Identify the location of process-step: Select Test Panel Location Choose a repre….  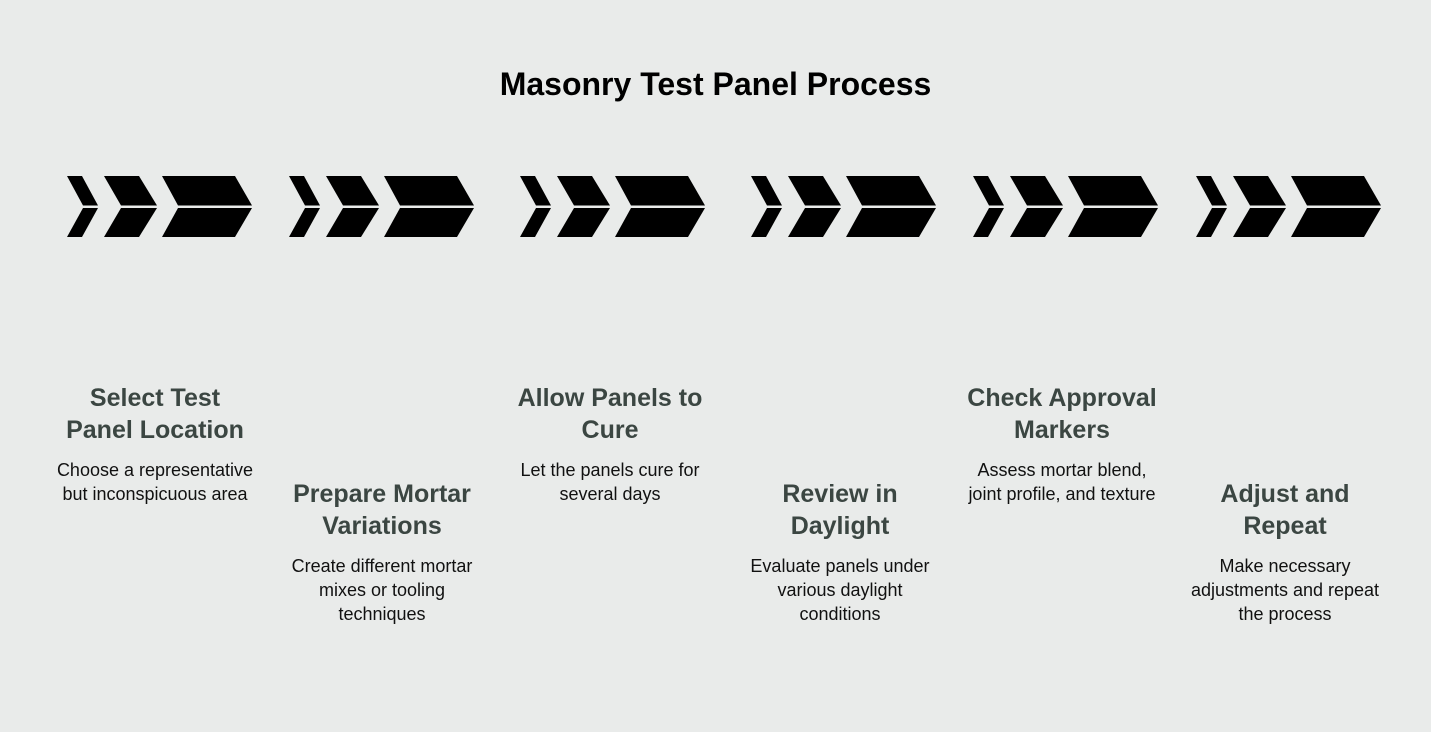
(155, 444).